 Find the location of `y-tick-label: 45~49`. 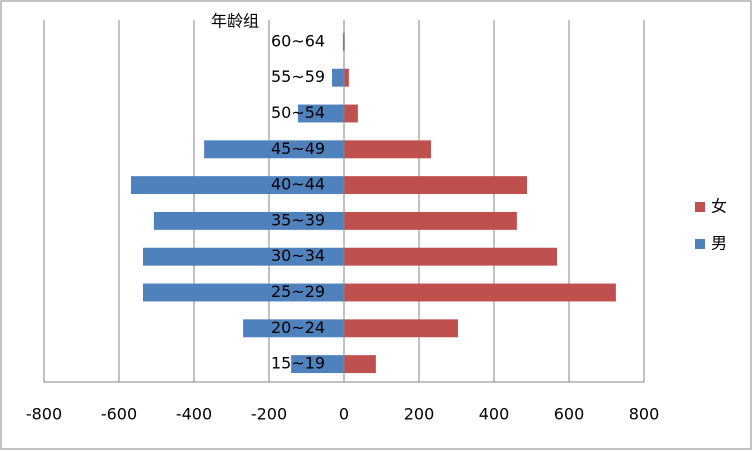

y-tick-label: 45~49 is located at coordinates (298, 148).